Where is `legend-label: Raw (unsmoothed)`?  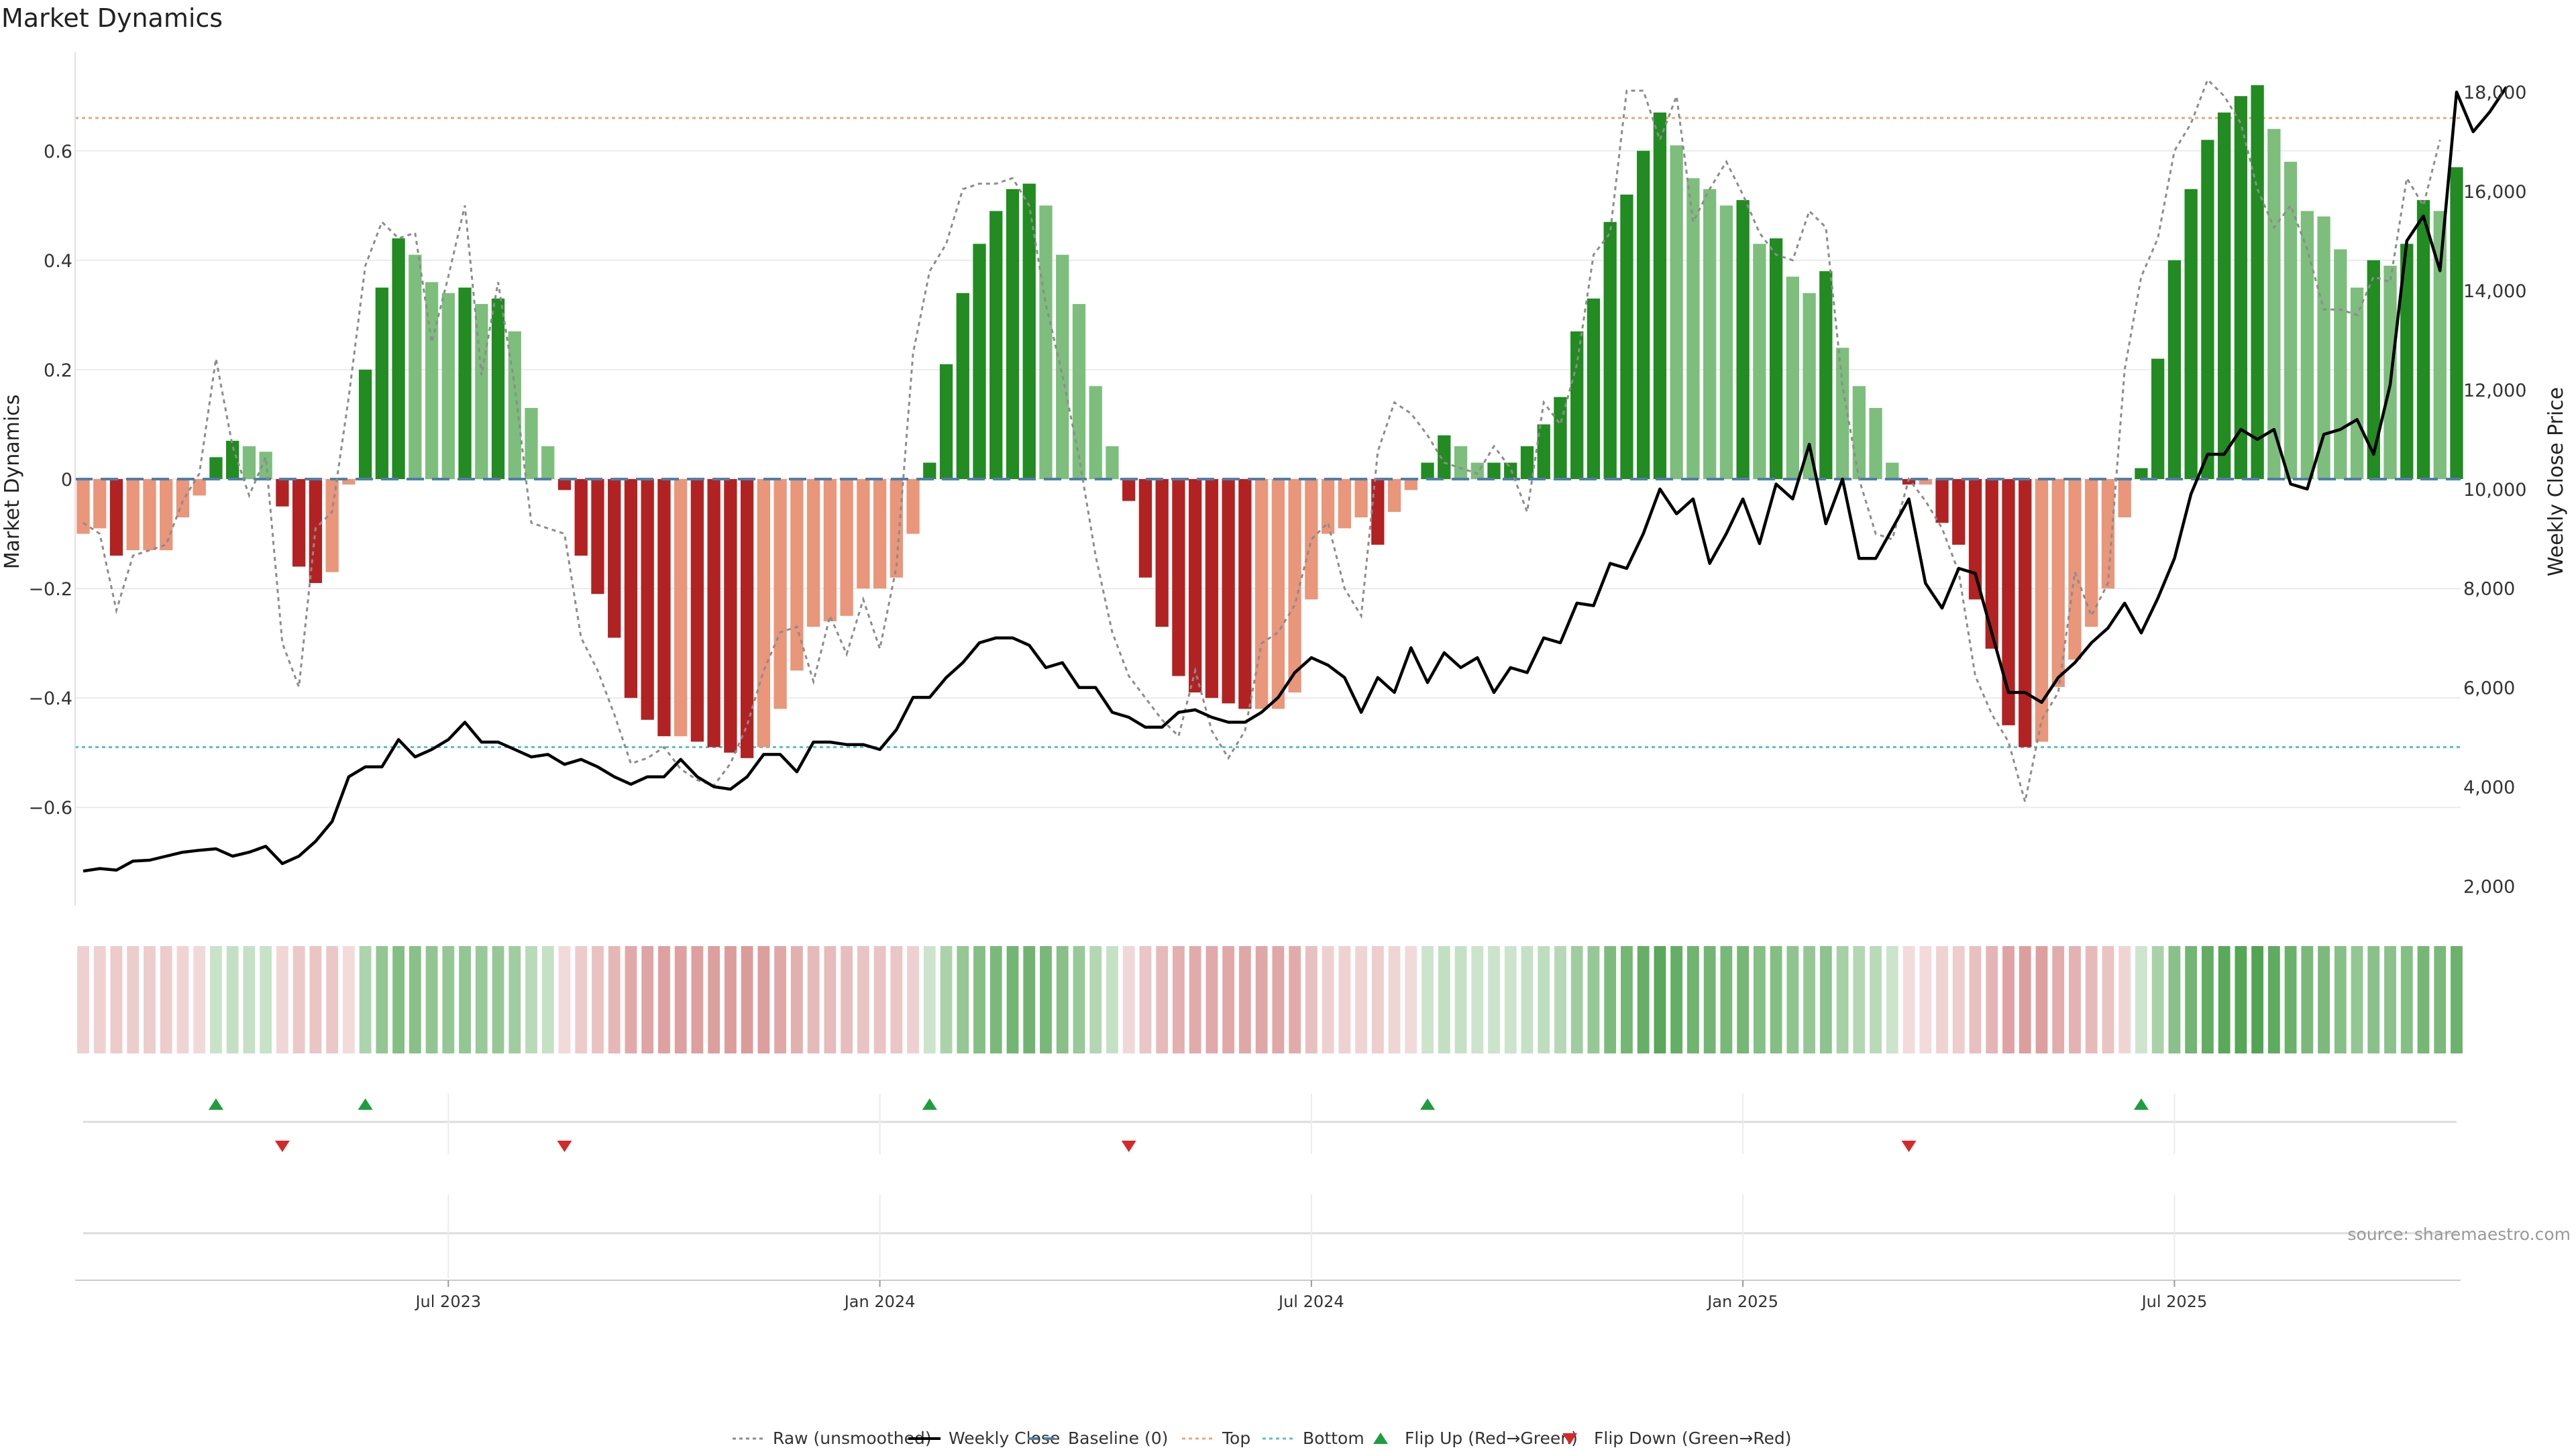
legend-label: Raw (unsmoothed) is located at coordinates (852, 1438).